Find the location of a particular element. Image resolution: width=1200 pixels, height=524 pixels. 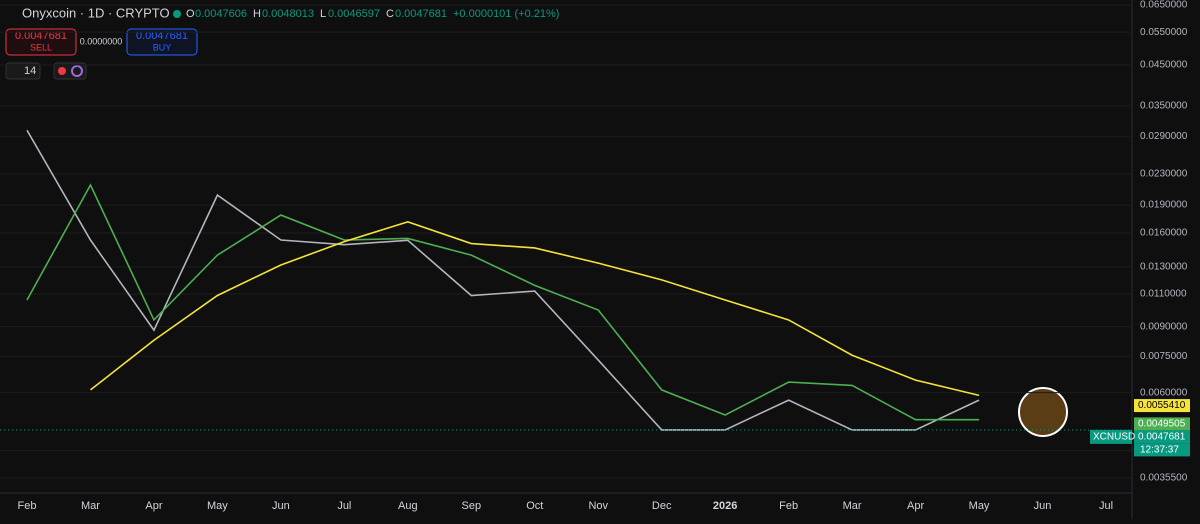

countdown-bg is located at coordinates (1162, 450).